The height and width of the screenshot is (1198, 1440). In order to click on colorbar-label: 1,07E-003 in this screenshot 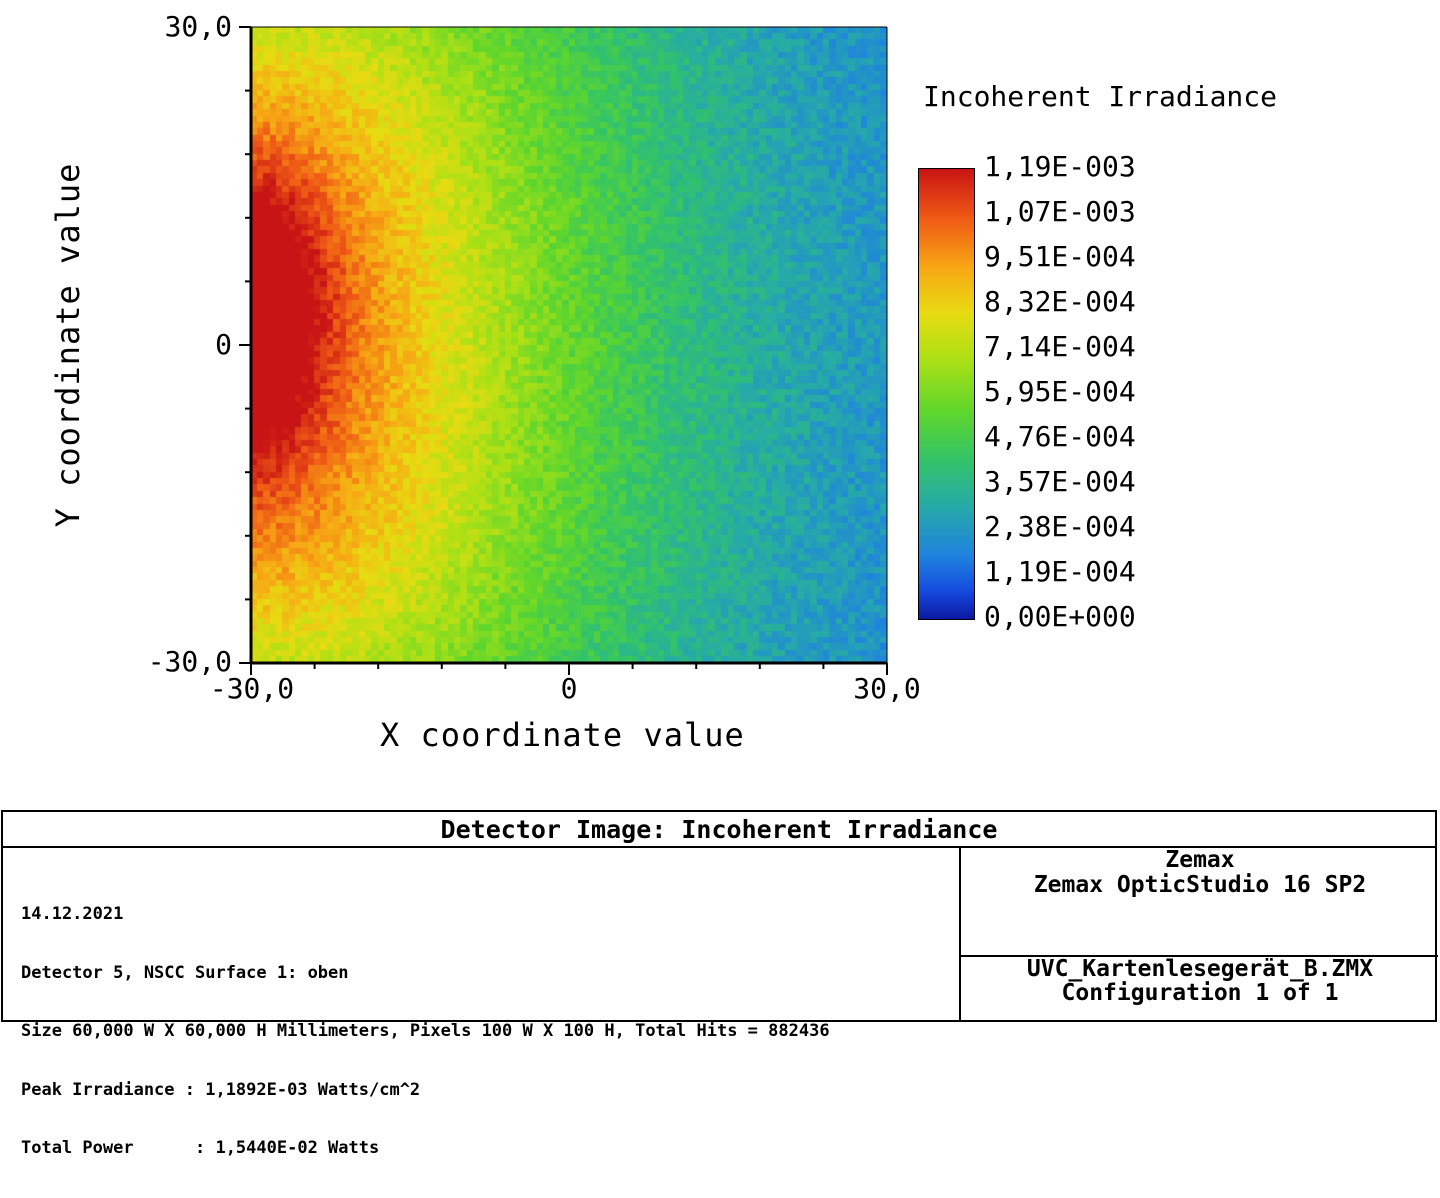, I will do `click(1060, 211)`.